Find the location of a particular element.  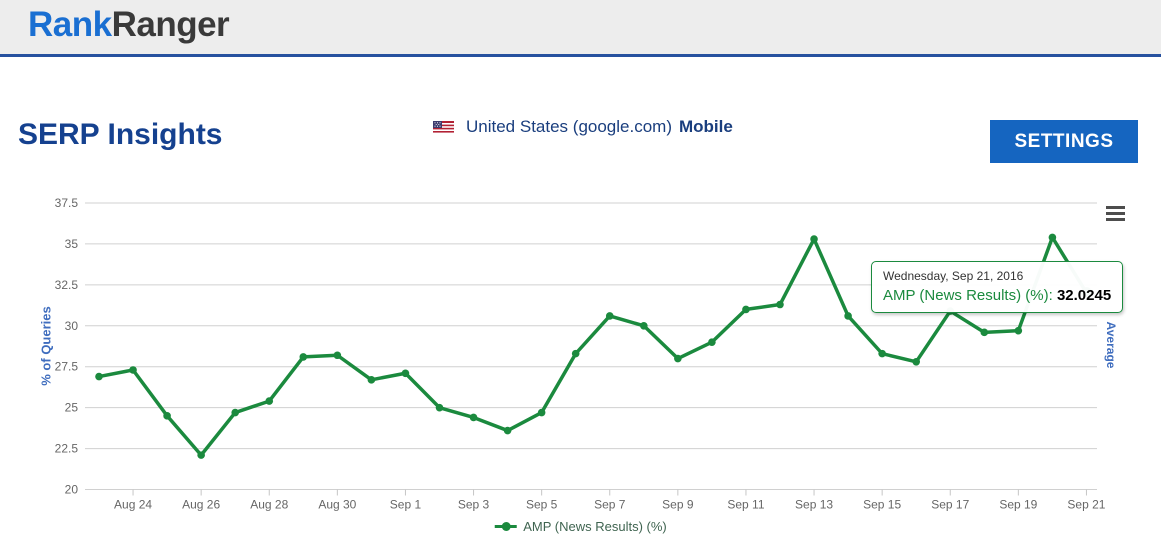

settings-button: SETTINGS is located at coordinates (1064, 141).